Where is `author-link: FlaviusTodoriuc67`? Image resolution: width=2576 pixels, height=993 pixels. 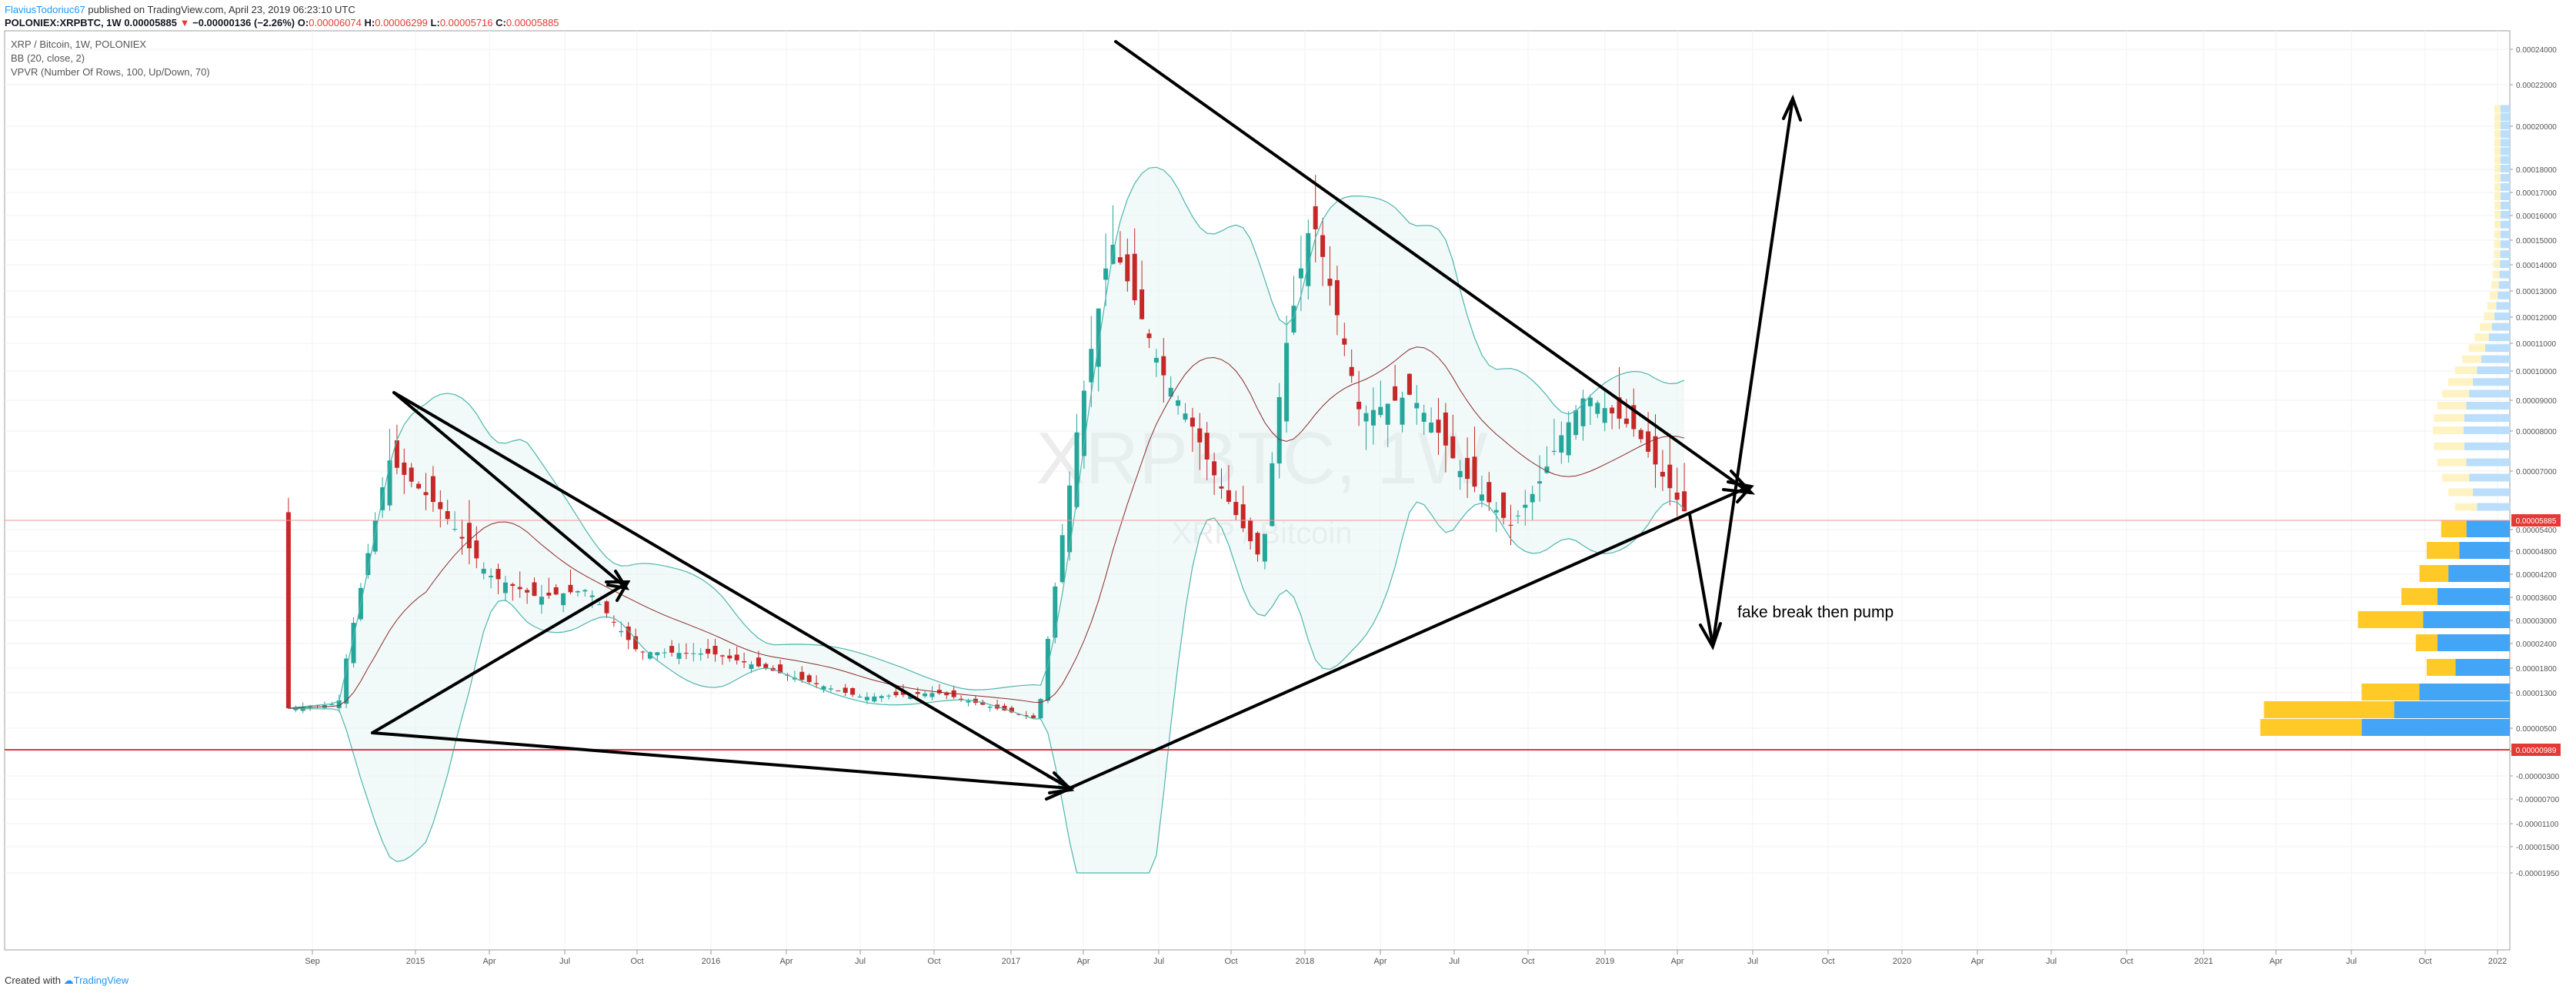 author-link: FlaviusTodoriuc67 is located at coordinates (45, 9).